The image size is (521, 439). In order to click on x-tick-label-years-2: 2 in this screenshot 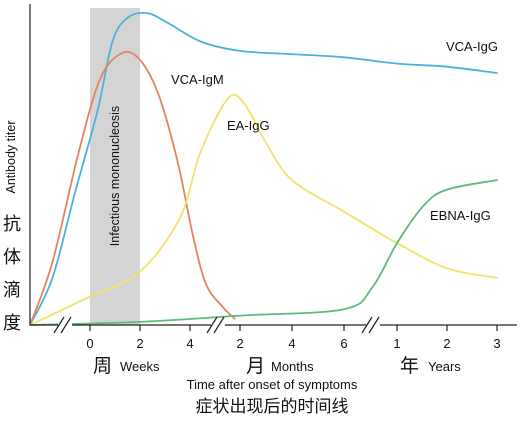, I will do `click(446, 343)`.